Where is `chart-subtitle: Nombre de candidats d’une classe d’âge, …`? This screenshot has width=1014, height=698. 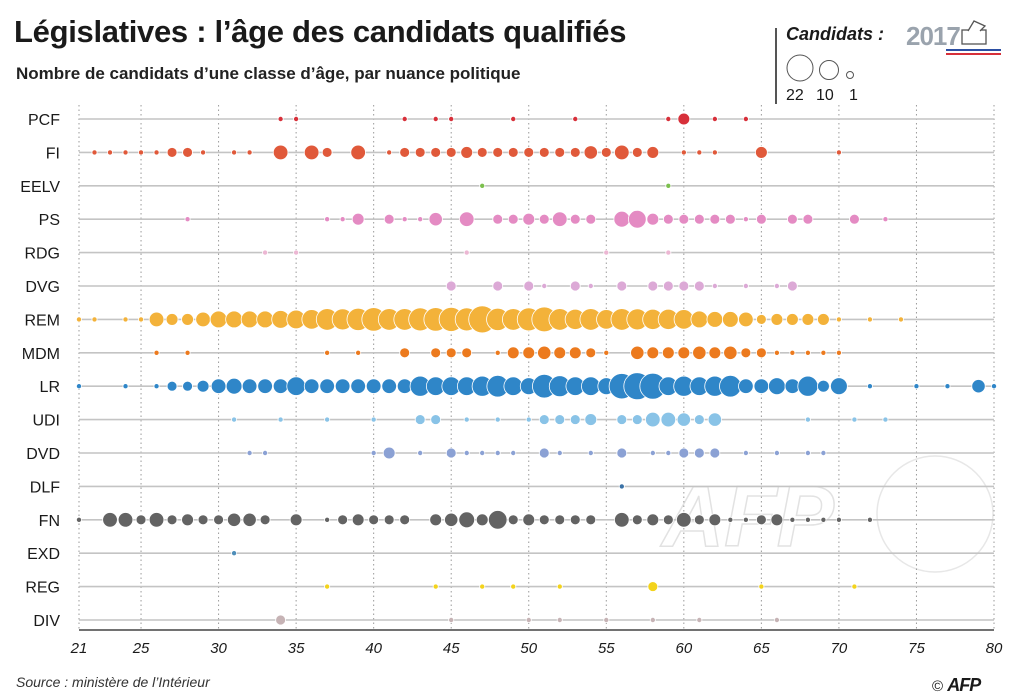
chart-subtitle: Nombre de candidats d’une classe d’âge, … is located at coordinates (268, 73).